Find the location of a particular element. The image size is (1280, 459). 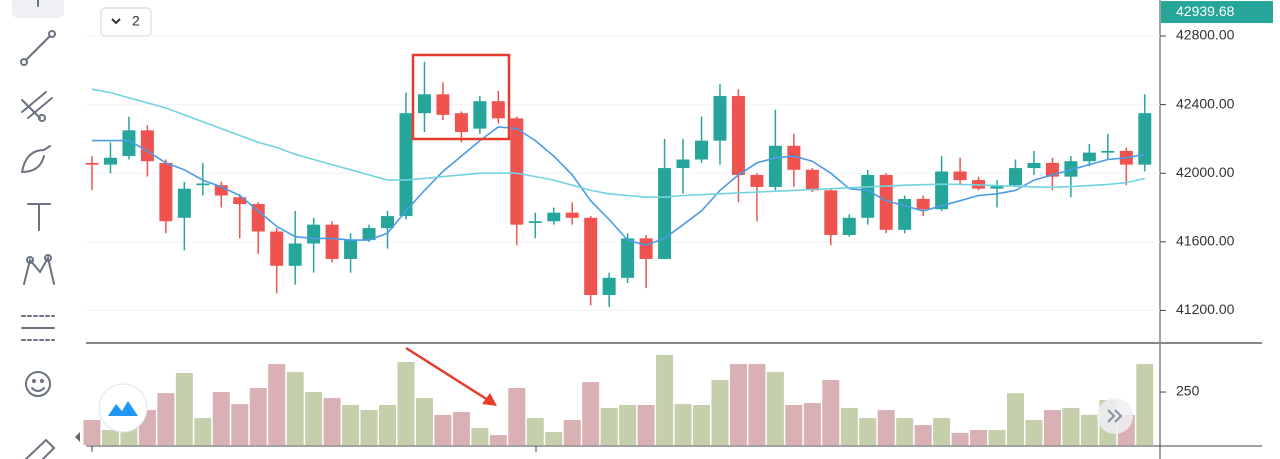

tool-active is located at coordinates (38, 9).